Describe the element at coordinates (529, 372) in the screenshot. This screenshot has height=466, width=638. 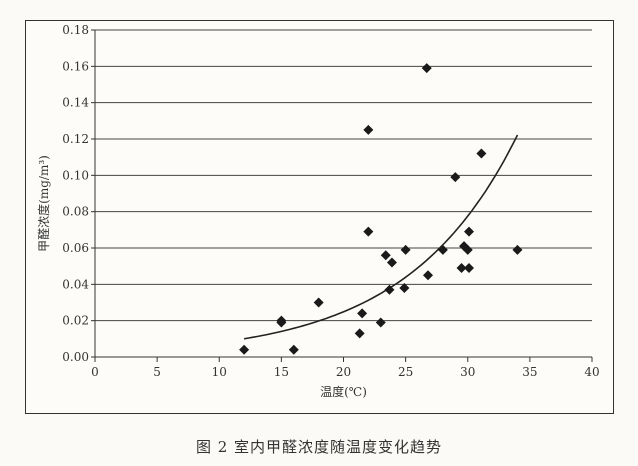
I see `x-tick-label: 35` at that location.